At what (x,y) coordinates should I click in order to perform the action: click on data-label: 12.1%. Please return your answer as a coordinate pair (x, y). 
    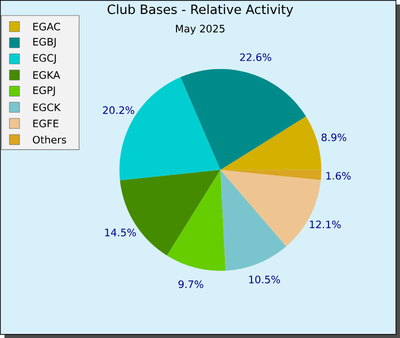
    Looking at the image, I should click on (325, 224).